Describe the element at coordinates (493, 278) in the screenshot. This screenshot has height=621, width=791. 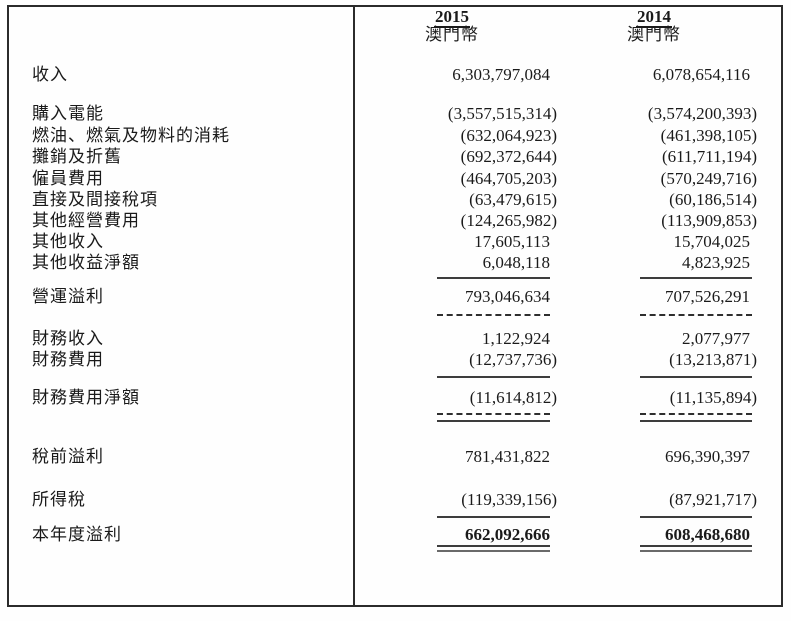
I see `rule-above-operating-profit-col1` at that location.